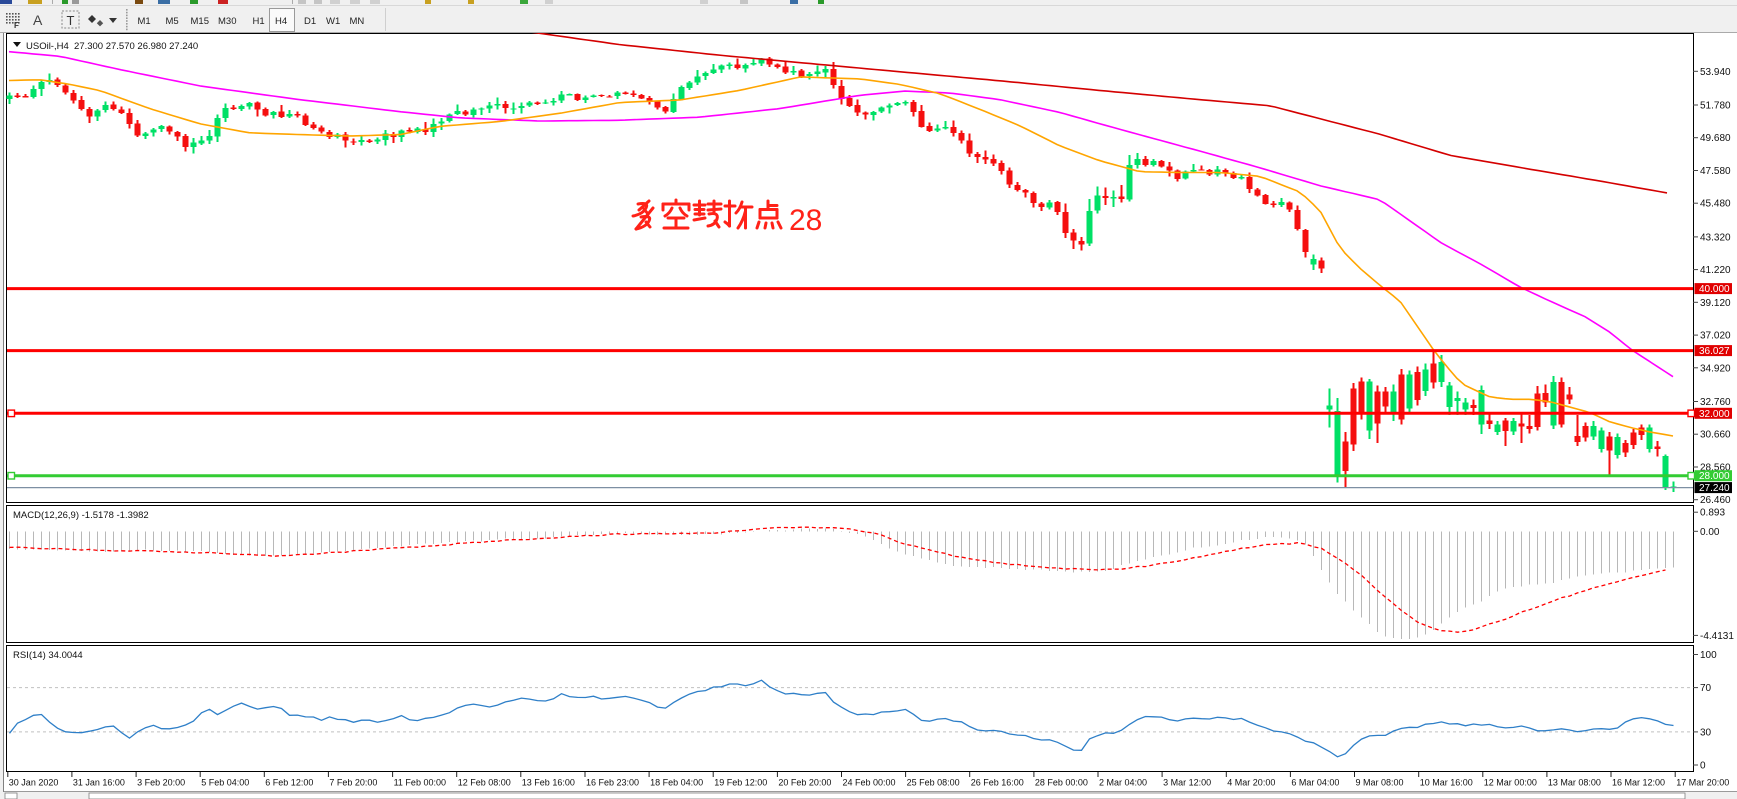 Image resolution: width=1737 pixels, height=799 pixels. What do you see at coordinates (289, 783) in the screenshot?
I see `svg-text: 6 Feb 12:00` at bounding box center [289, 783].